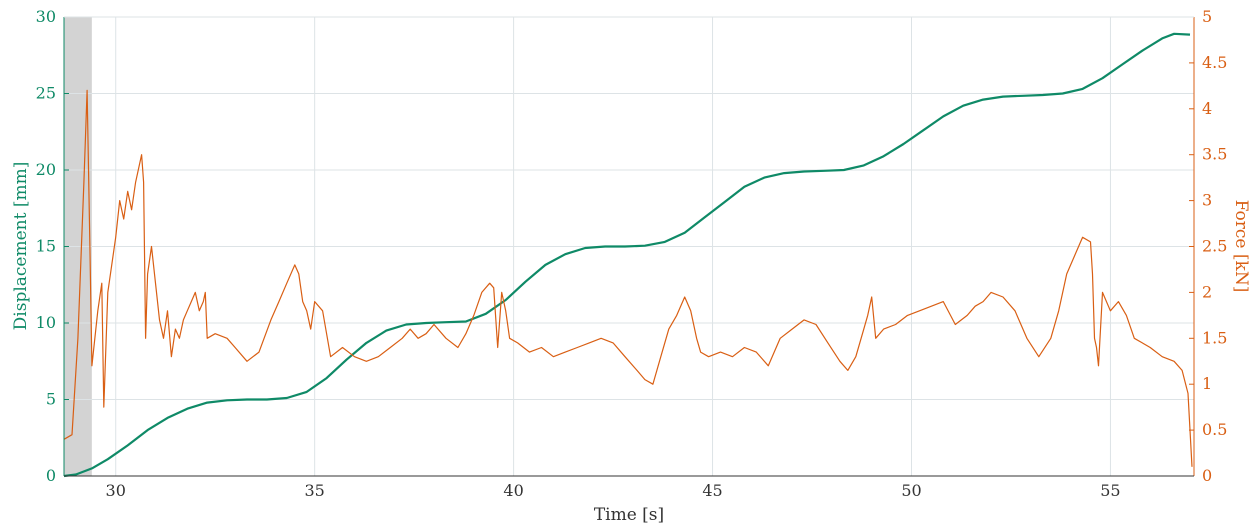 The height and width of the screenshot is (525, 1255). Describe the element at coordinates (911, 490) in the screenshot. I see `x-tick-label: 50` at that location.